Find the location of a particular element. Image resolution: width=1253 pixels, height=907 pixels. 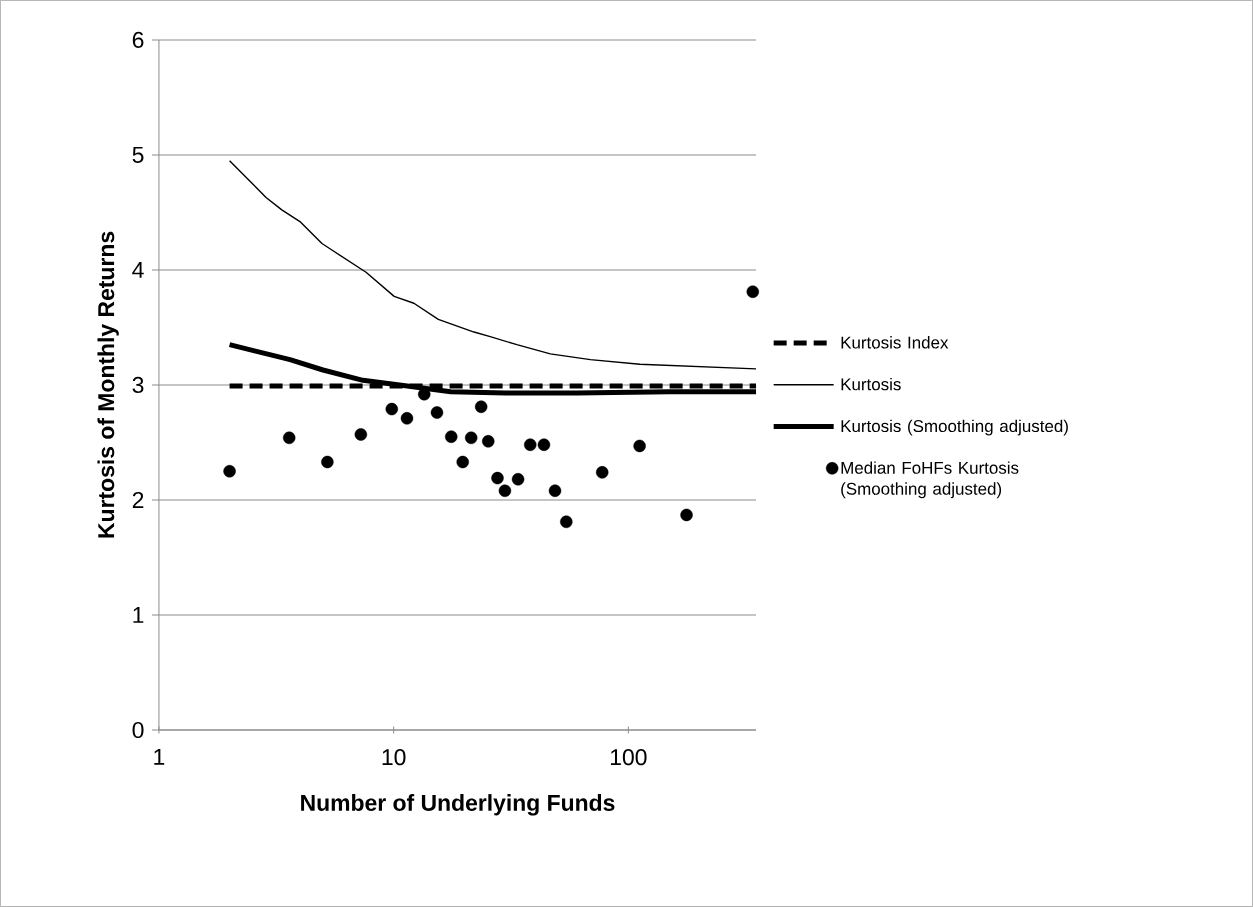

y-tick-label: 1 is located at coordinates (138, 615).